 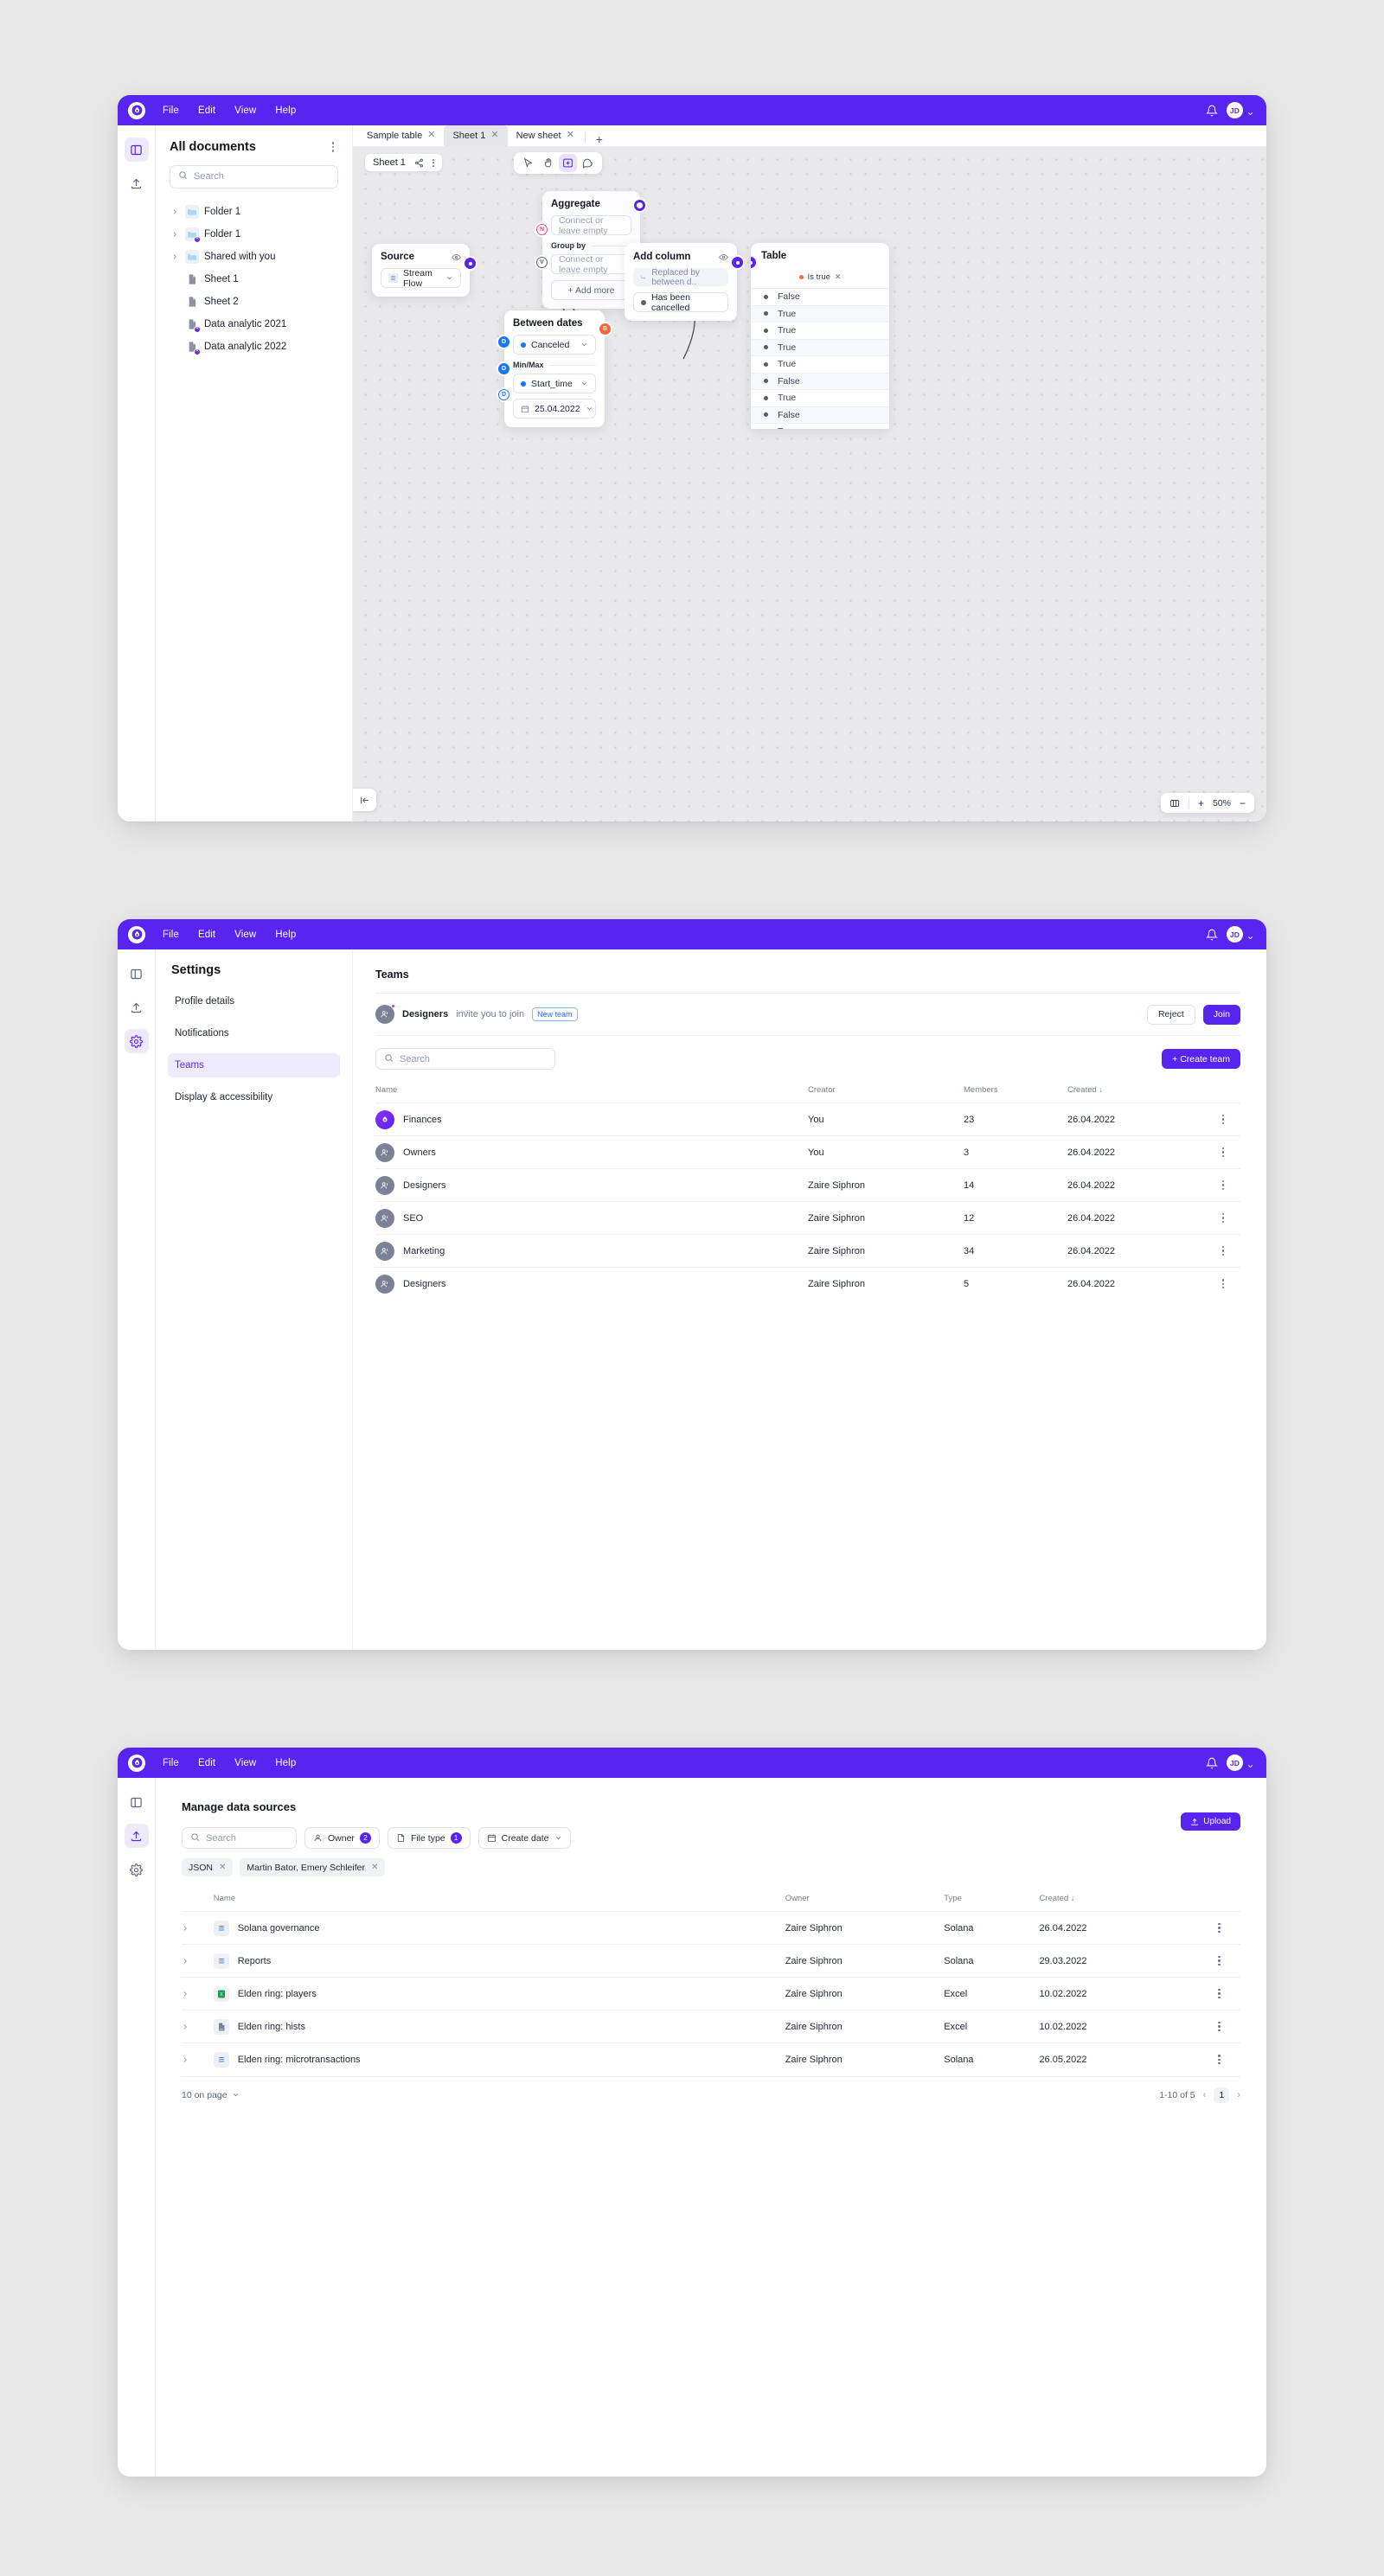 I want to click on sheet-tab: Sample table ✕, so click(x=401, y=135).